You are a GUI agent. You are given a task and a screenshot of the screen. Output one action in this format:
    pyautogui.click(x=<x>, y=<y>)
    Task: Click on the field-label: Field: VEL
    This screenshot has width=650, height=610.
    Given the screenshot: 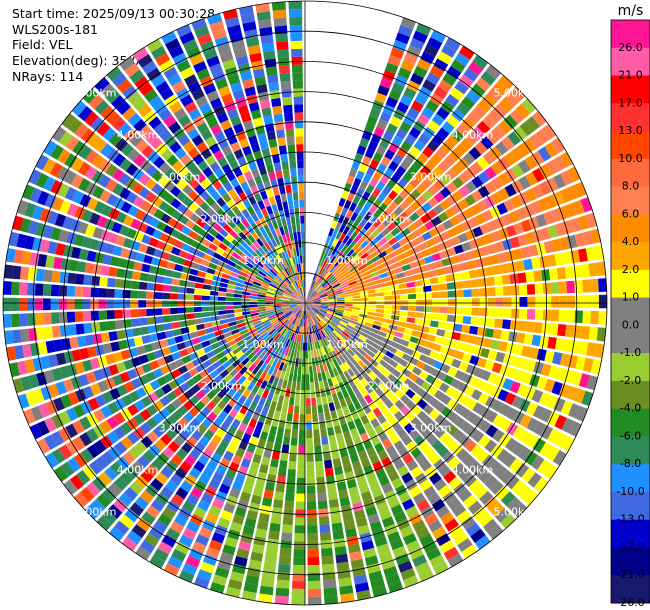 What is the action you would take?
    pyautogui.click(x=42, y=44)
    